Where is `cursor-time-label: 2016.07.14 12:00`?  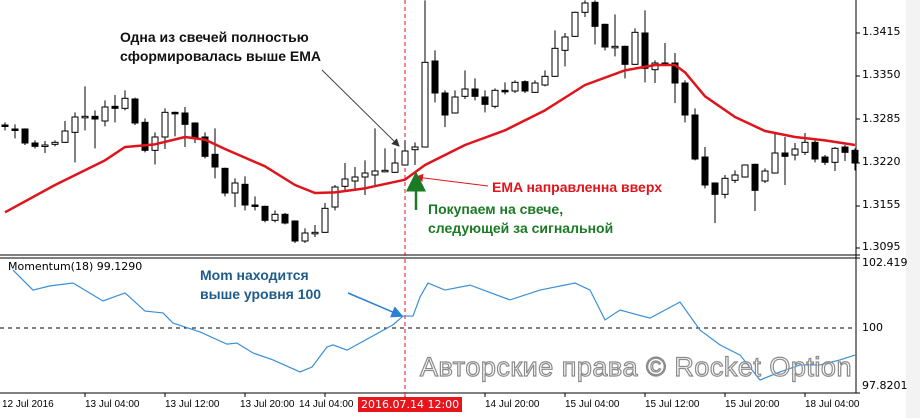 cursor-time-label: 2016.07.14 12:00 is located at coordinates (410, 404).